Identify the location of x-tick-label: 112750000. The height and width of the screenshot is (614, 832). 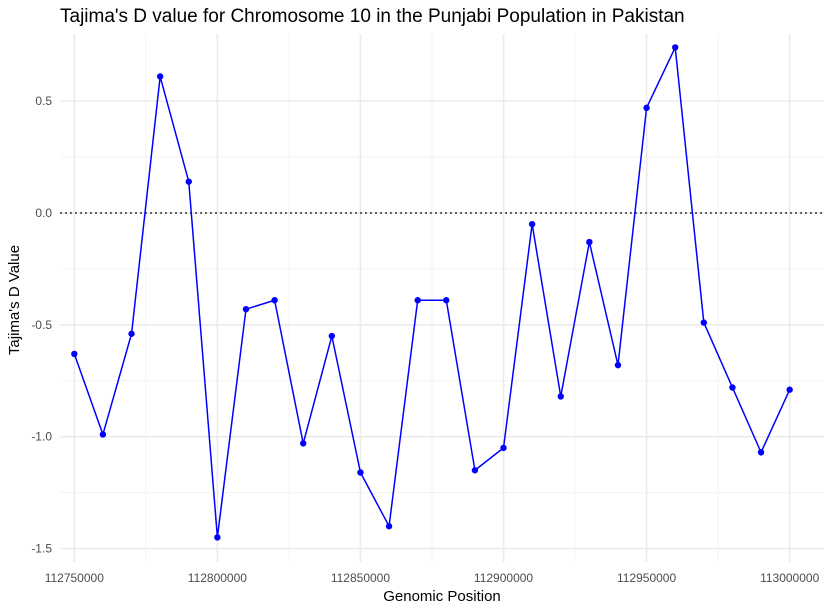
(75, 578).